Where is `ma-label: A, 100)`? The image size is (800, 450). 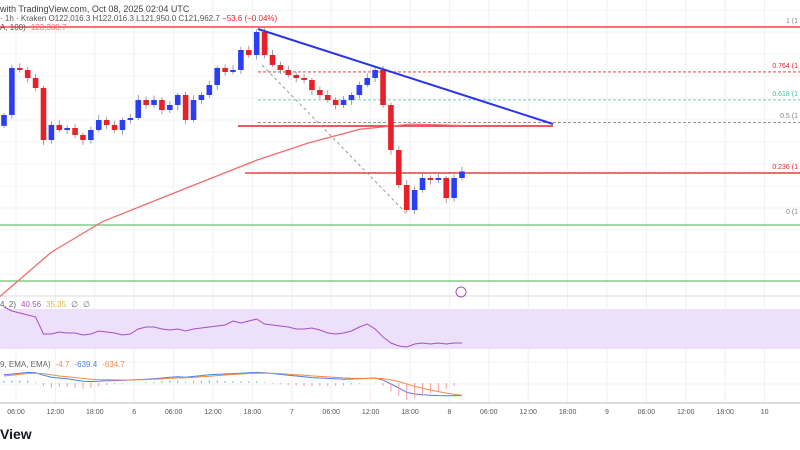
ma-label: A, 100) is located at coordinates (13, 27).